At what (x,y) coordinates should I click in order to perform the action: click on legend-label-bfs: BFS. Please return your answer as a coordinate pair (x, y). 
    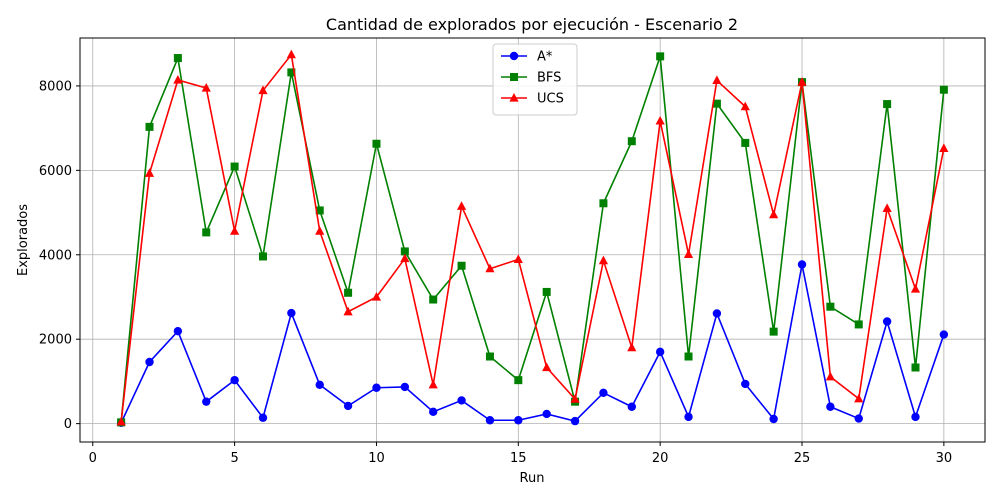
    Looking at the image, I should click on (549, 78).